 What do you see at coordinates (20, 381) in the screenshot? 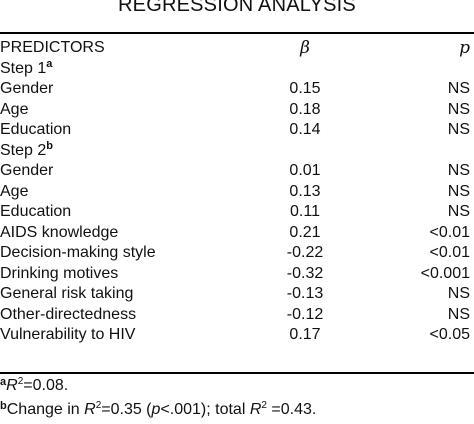
I see `footnote-a-square: 2` at bounding box center [20, 381].